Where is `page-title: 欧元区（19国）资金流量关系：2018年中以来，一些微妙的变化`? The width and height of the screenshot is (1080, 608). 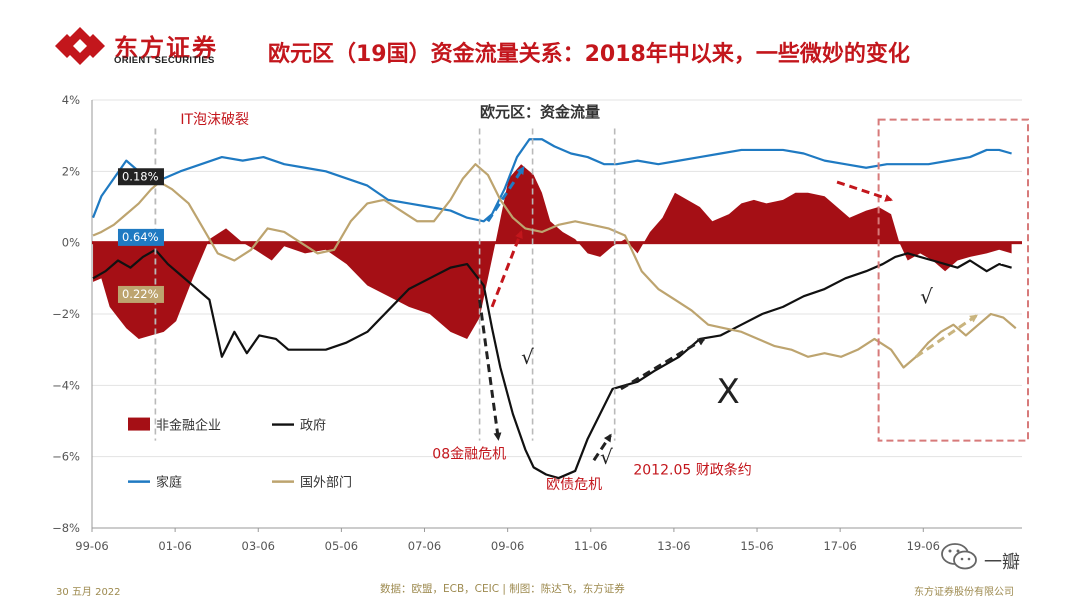 page-title: 欧元区（19国）资金流量关系：2018年中以来，一些微妙的变化 is located at coordinates (589, 54).